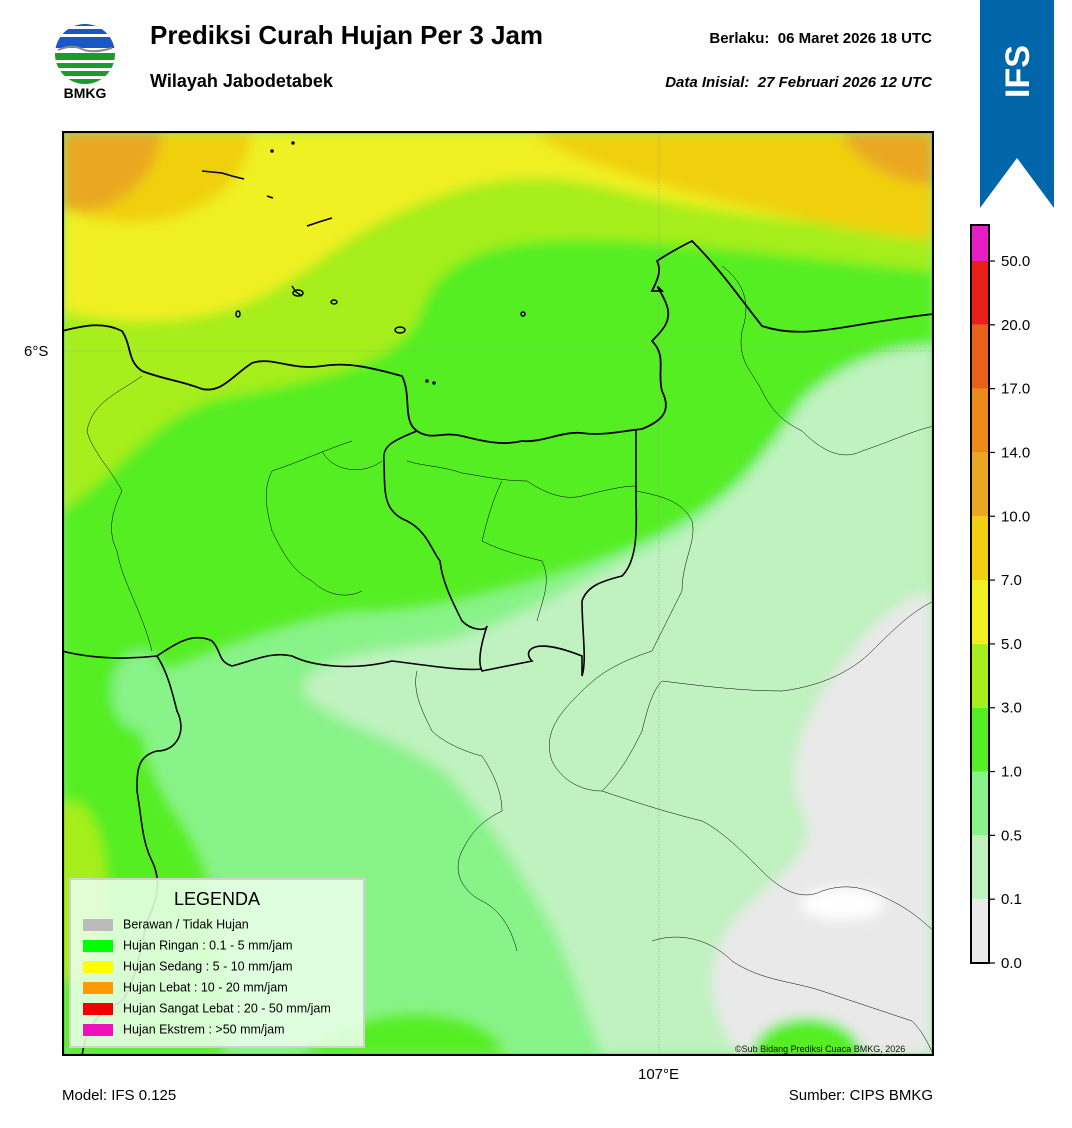 The height and width of the screenshot is (1128, 1072). Describe the element at coordinates (739, 38) in the screenshot. I see `valid-label: Berlaku:` at that location.